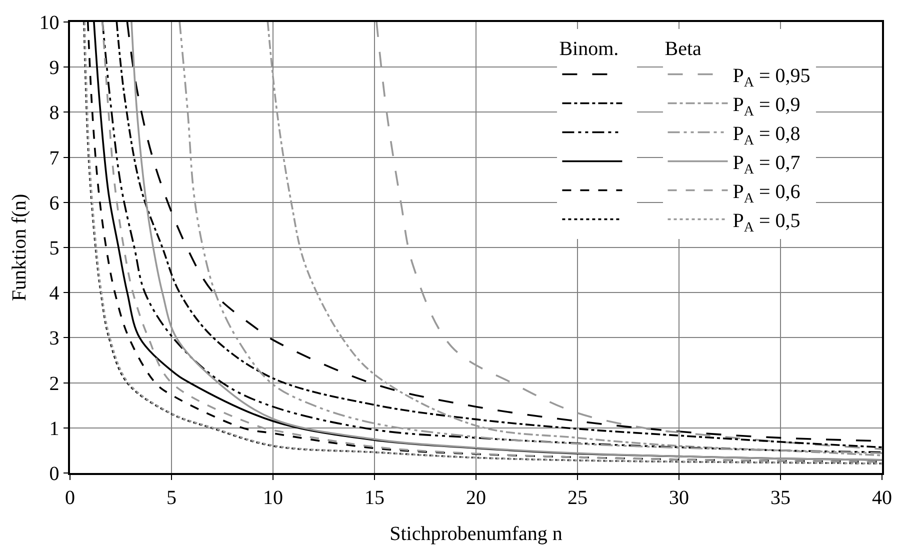 Image resolution: width=904 pixels, height=553 pixels. I want to click on legend-label: P$_{A}$ = 0,95, so click(771, 77).